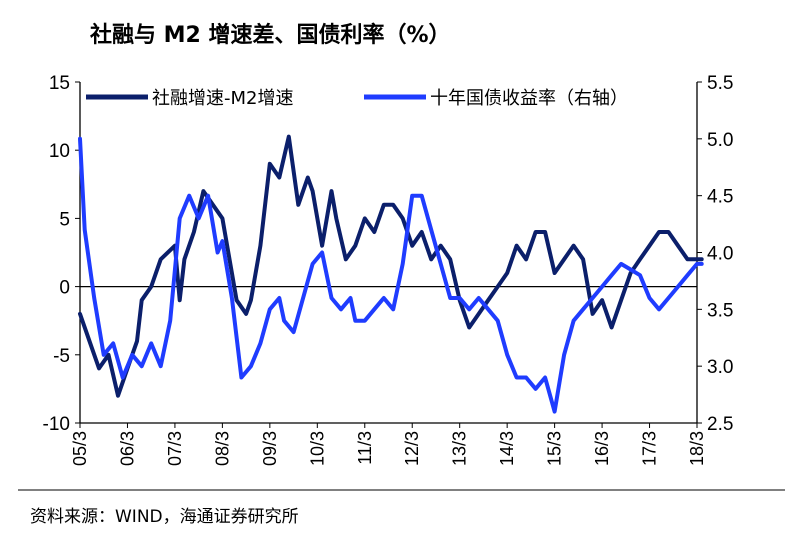 The image size is (801, 536). What do you see at coordinates (720, 254) in the screenshot?
I see `y-right-tick-label: 4.0` at bounding box center [720, 254].